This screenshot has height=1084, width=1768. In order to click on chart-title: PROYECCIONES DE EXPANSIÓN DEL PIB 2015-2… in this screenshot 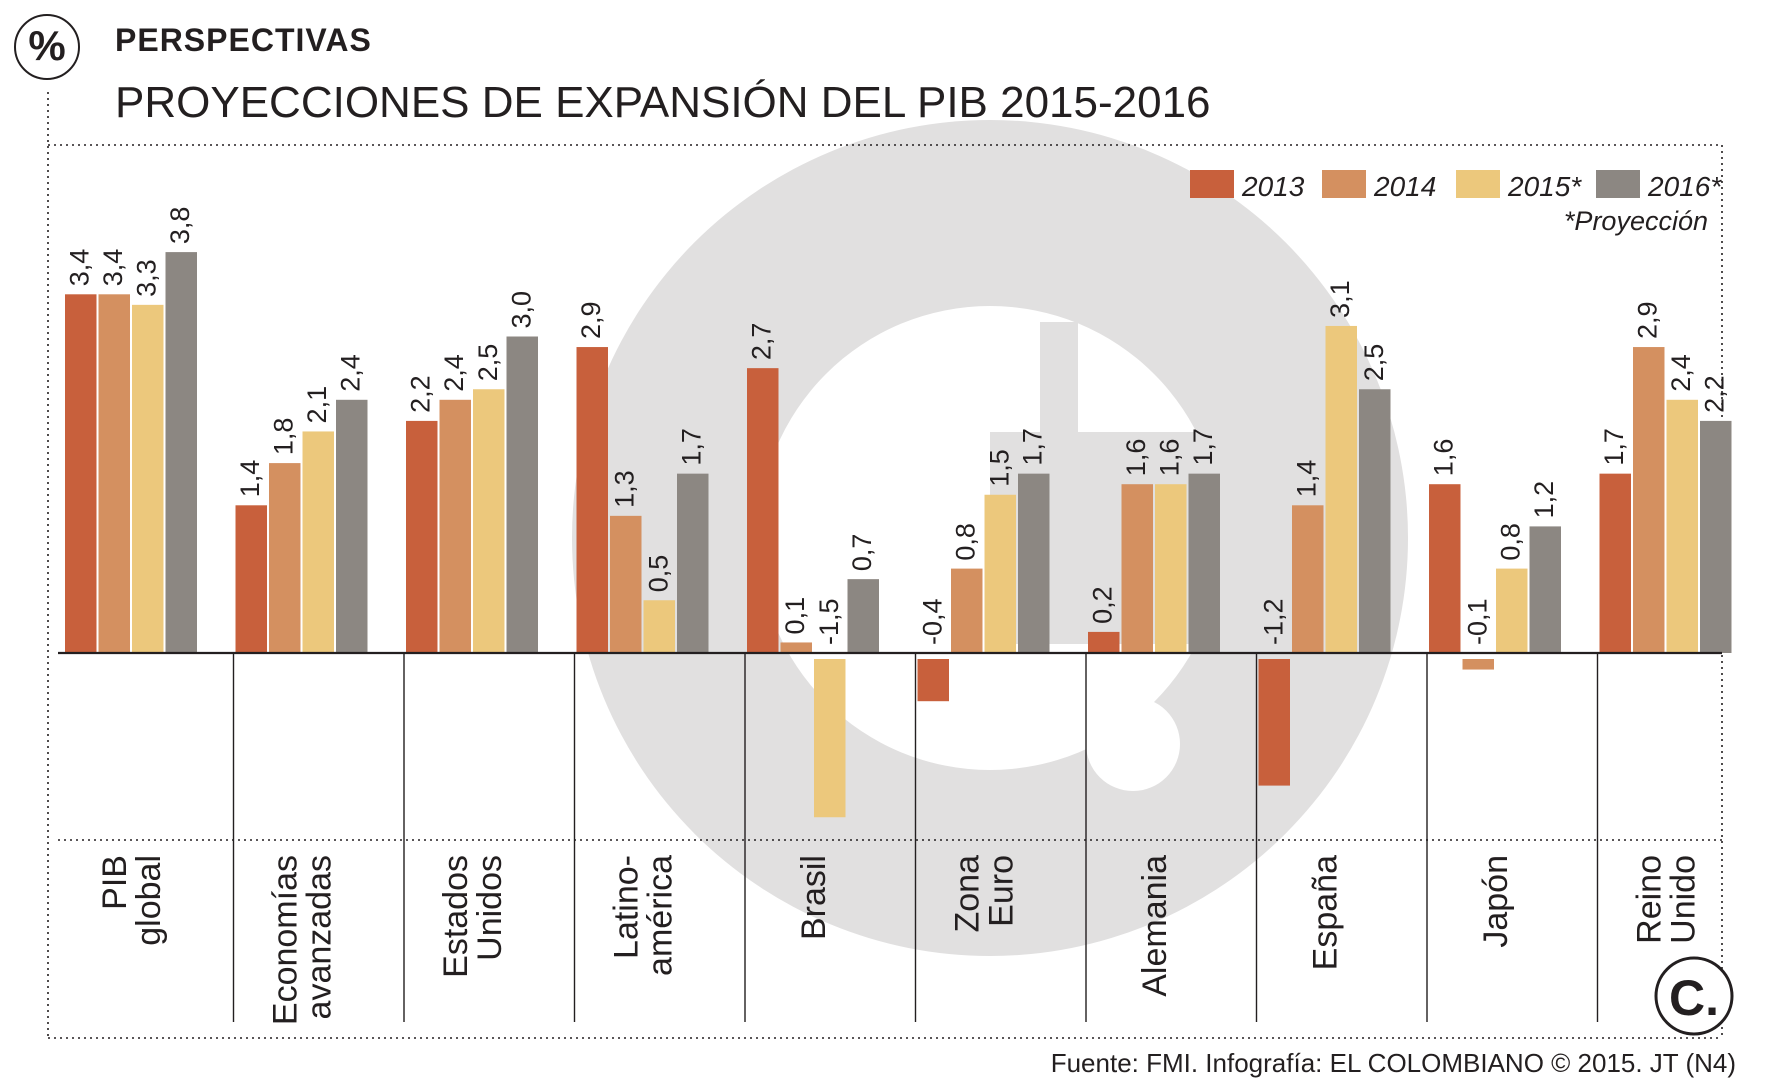, I will do `click(663, 102)`.